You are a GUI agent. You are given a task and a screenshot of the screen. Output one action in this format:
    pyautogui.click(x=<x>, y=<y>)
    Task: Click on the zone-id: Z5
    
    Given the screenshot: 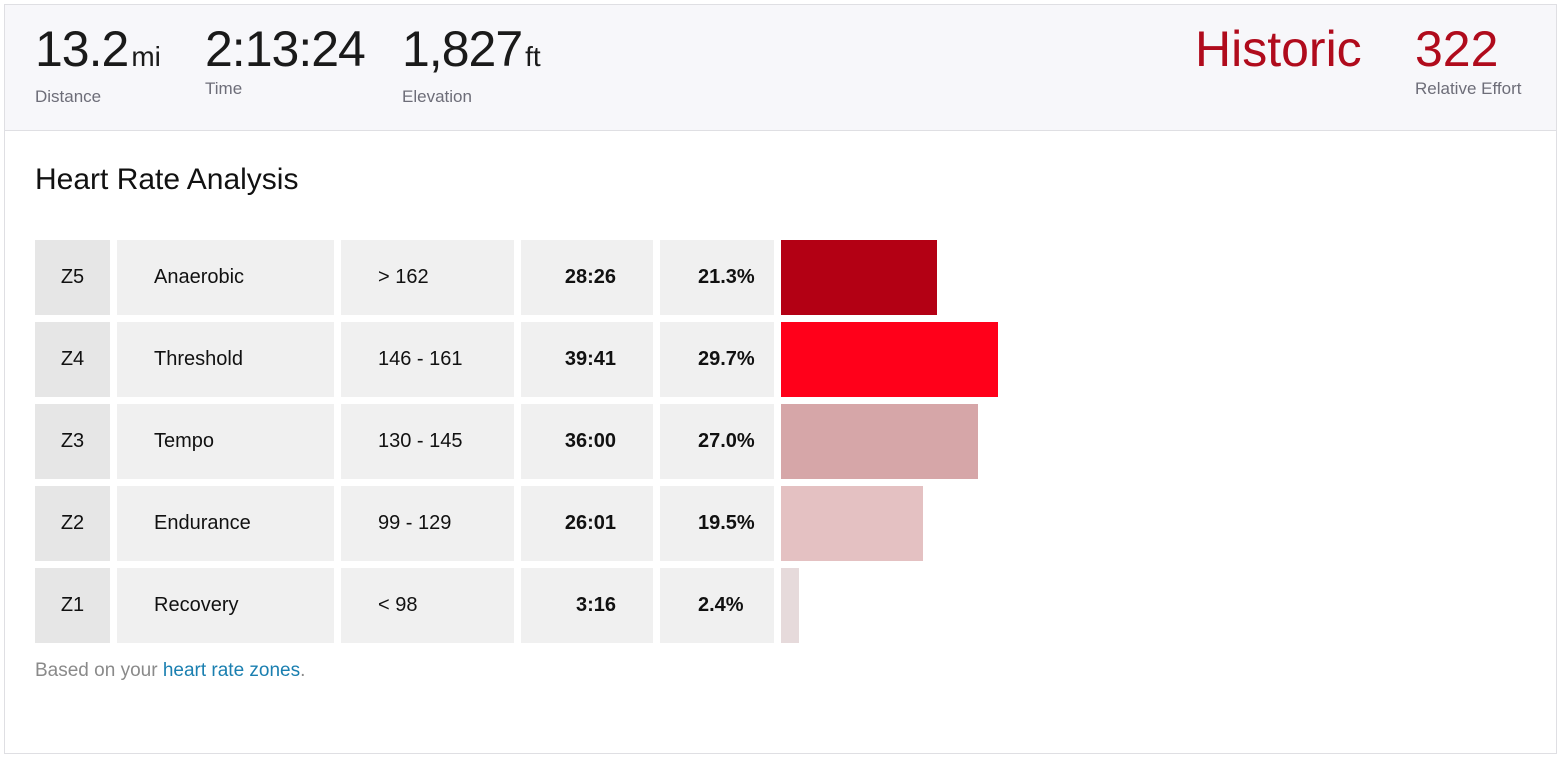 What is the action you would take?
    pyautogui.click(x=72, y=277)
    